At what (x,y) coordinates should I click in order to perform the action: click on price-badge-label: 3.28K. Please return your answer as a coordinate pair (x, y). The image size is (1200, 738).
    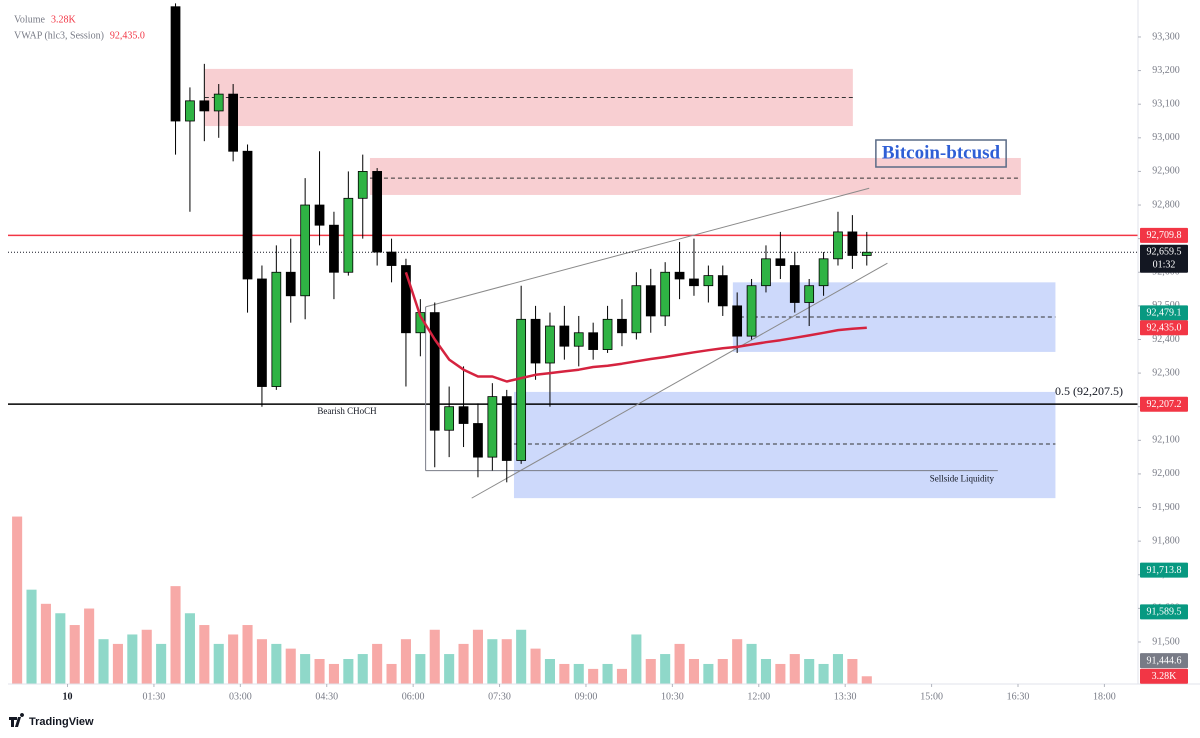
    Looking at the image, I should click on (1165, 676).